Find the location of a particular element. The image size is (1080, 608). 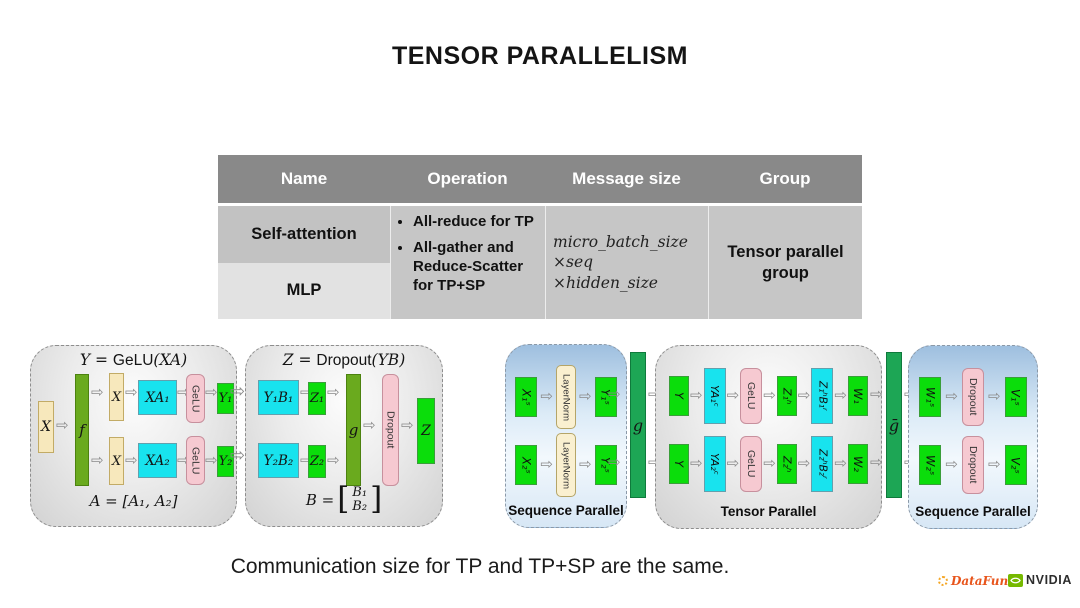

table-header-message-size: Message size is located at coordinates (626, 178).